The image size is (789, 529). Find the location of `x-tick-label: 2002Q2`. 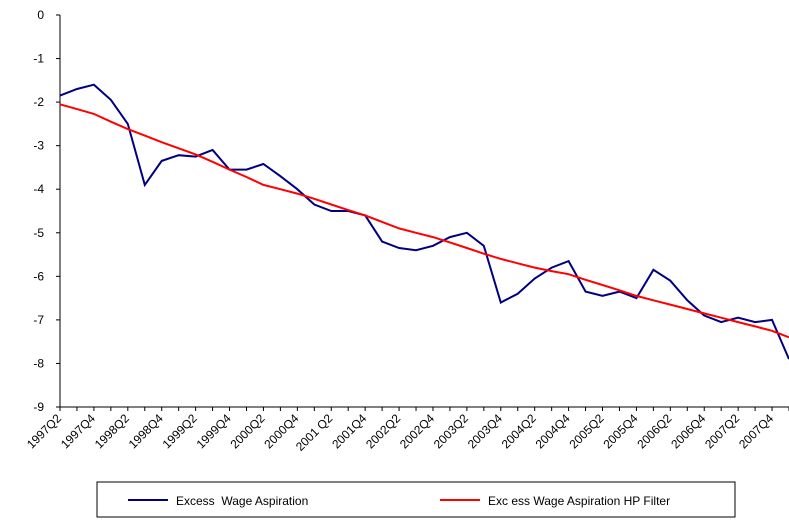

x-tick-label: 2002Q2 is located at coordinates (383, 431).